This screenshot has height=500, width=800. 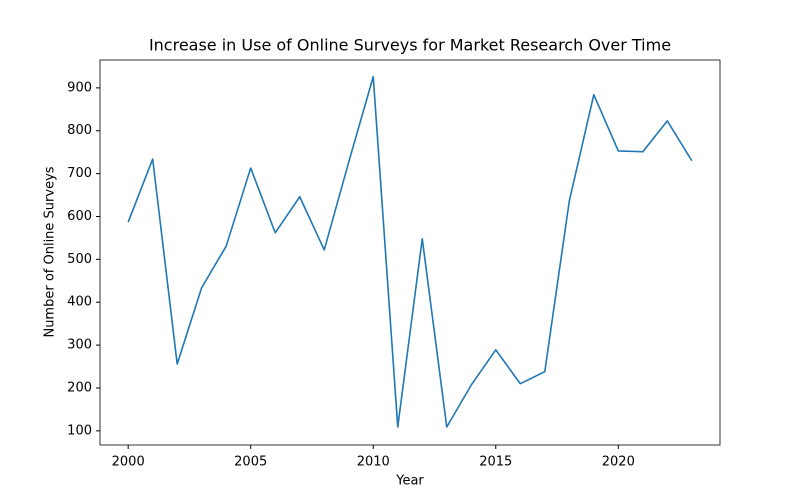 I want to click on x-tick-label: 2010, so click(x=373, y=462).